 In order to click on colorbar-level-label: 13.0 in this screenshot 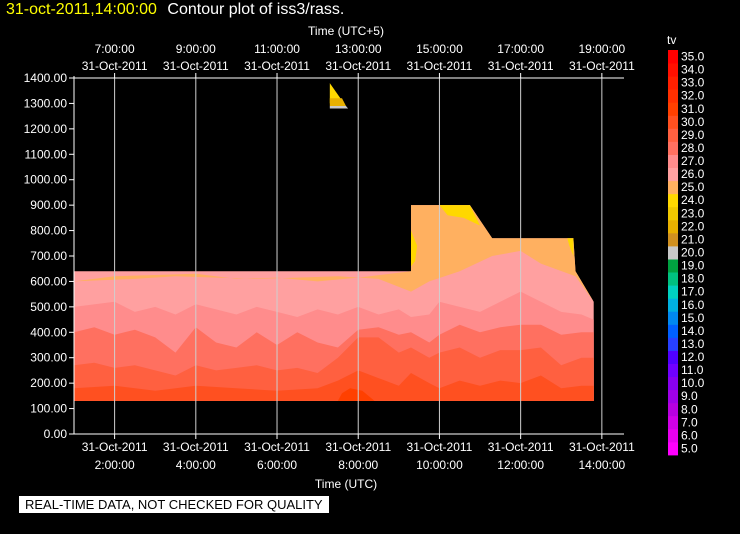, I will do `click(693, 344)`.